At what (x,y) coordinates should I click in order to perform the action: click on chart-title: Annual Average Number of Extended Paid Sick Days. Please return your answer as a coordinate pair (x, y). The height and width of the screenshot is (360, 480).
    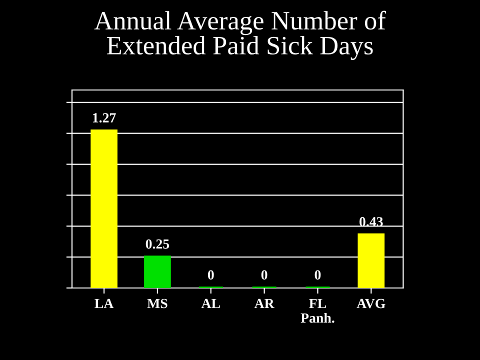
    Looking at the image, I should click on (240, 35).